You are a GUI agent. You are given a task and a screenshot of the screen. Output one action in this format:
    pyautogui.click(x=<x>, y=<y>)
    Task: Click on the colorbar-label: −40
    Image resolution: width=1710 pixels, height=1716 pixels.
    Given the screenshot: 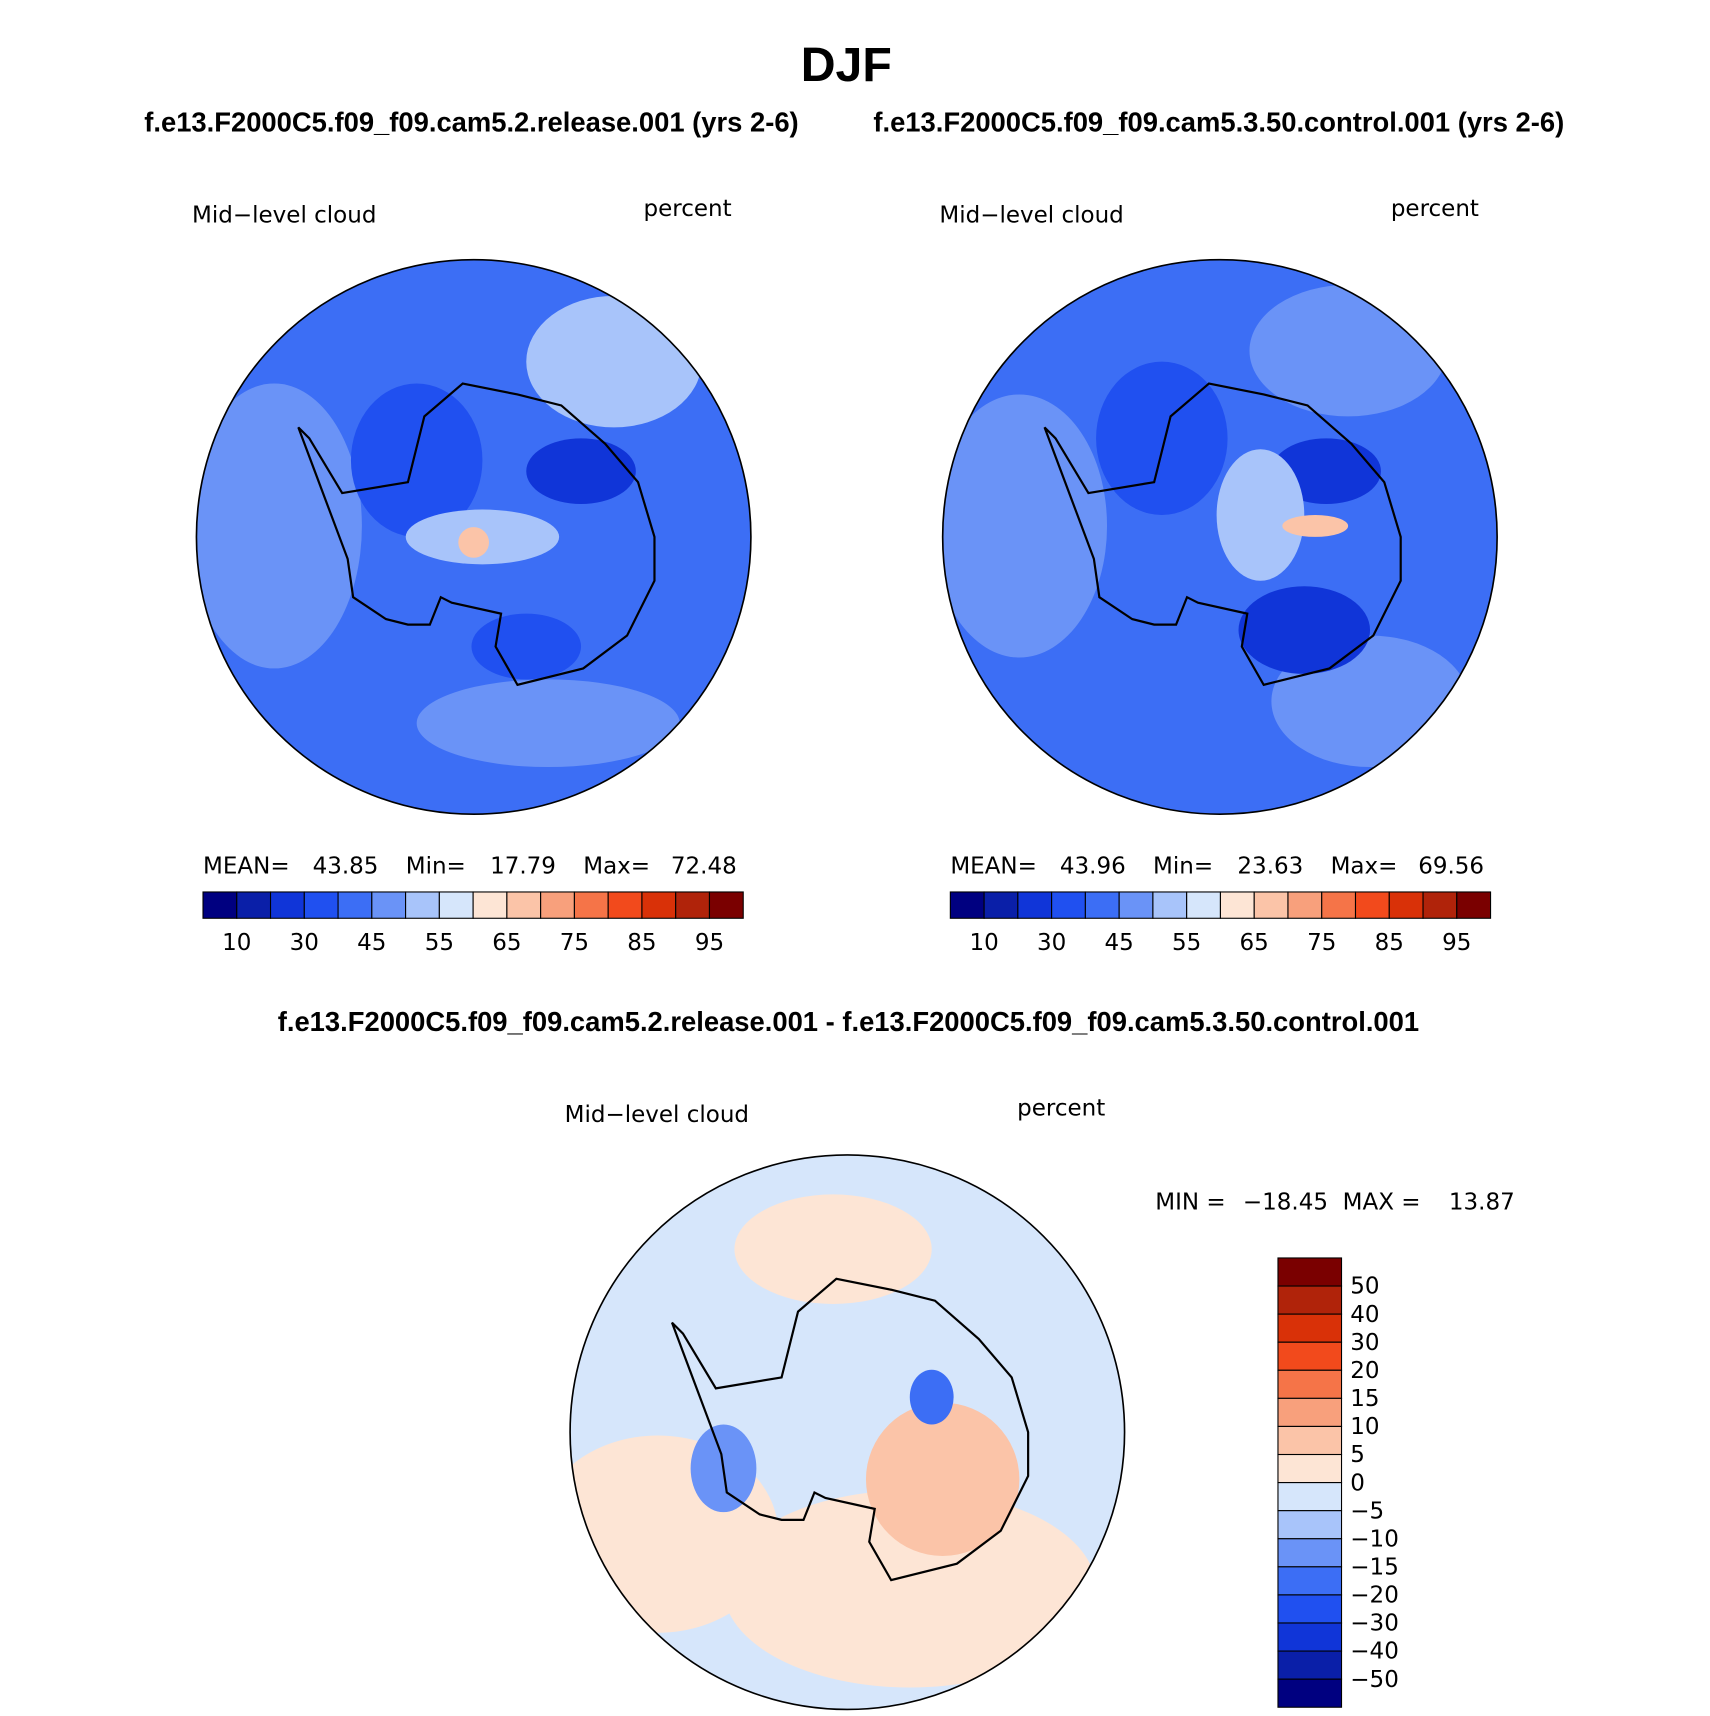 What is the action you would take?
    pyautogui.click(x=1374, y=1652)
    